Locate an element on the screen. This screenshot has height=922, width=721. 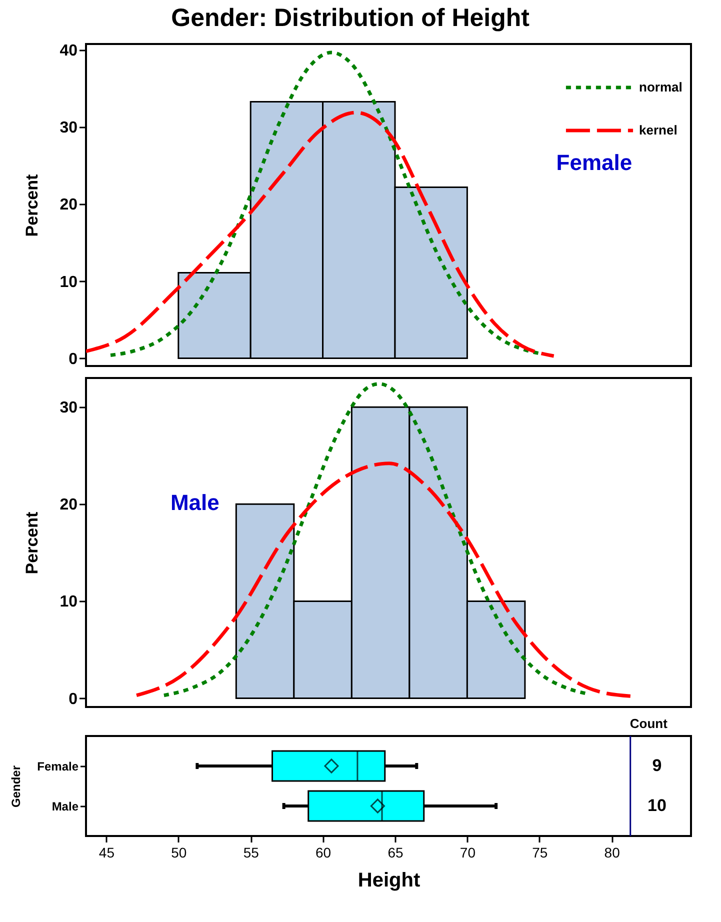
y-tick-label: 40 is located at coordinates (69, 51).